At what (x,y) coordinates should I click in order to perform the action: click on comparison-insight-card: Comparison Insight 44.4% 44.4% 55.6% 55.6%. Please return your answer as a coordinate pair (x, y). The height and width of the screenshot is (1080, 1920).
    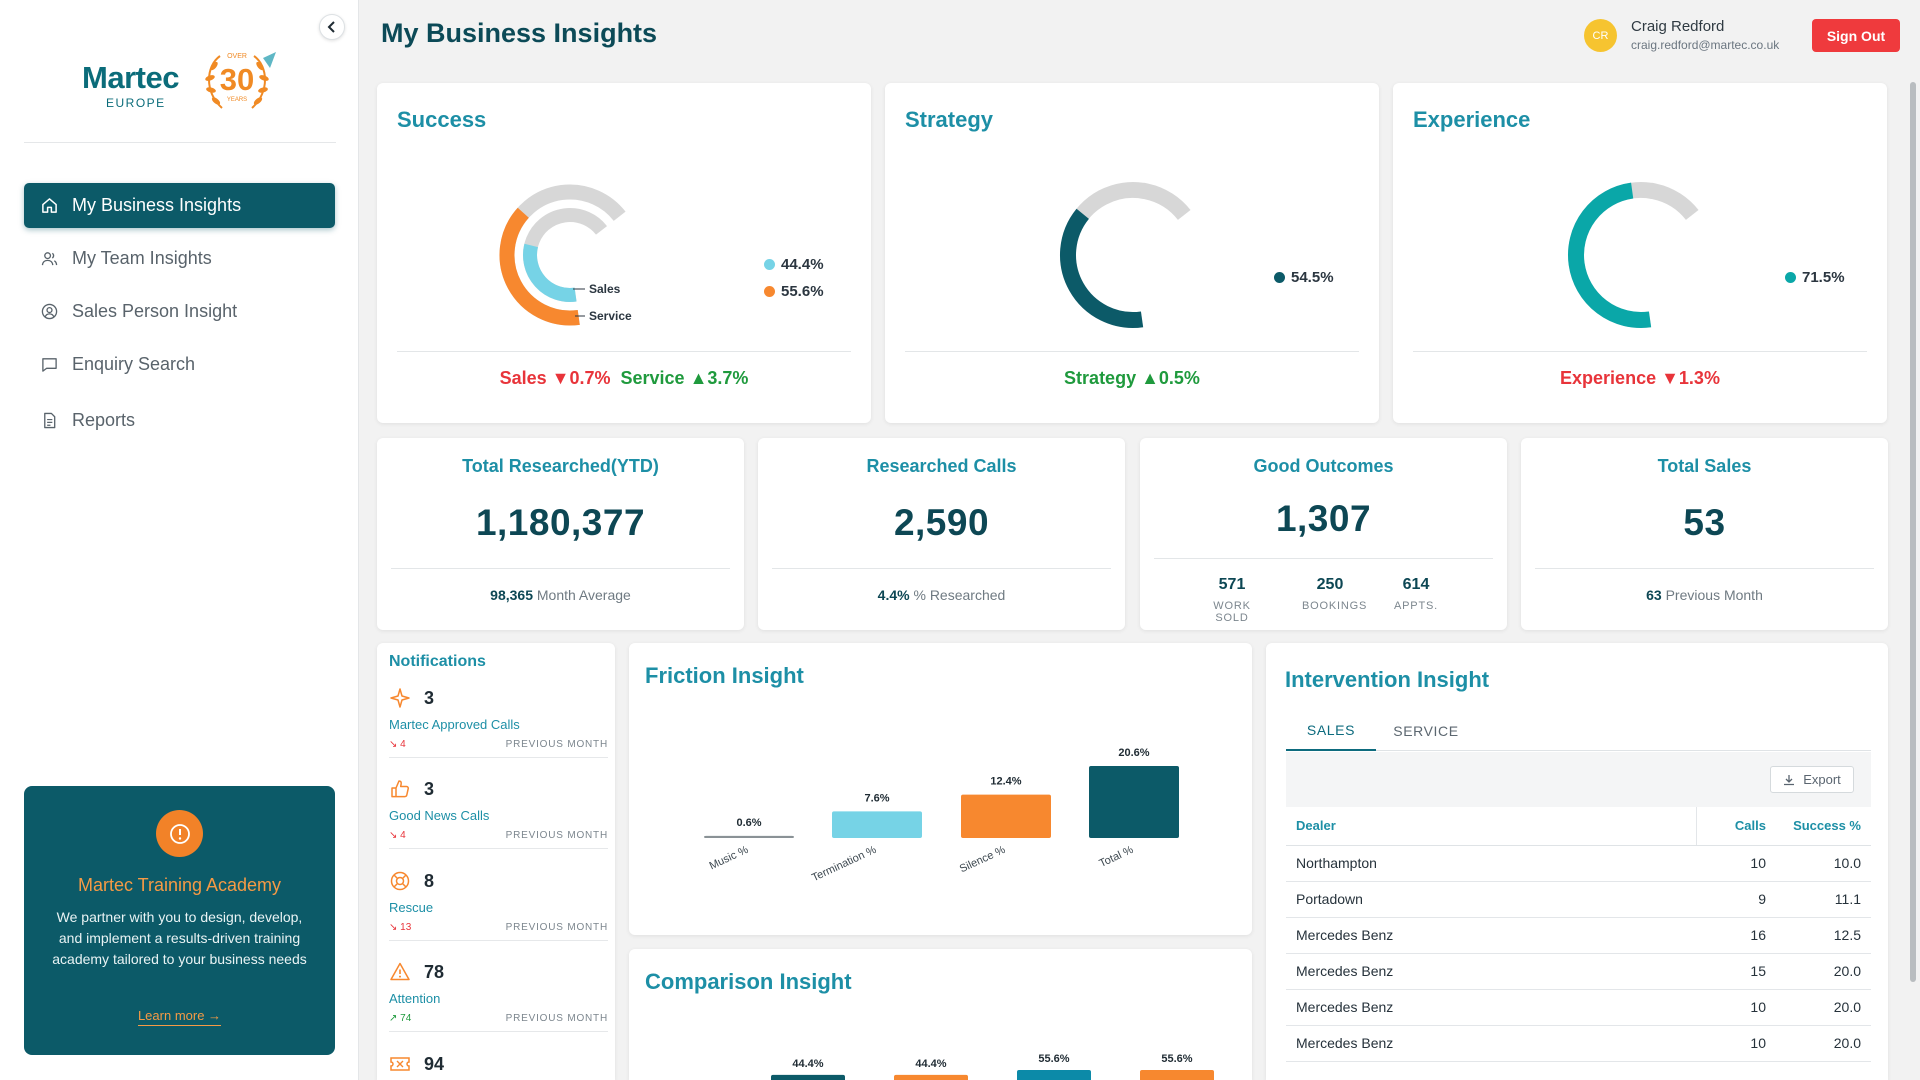
    Looking at the image, I should click on (940, 1014).